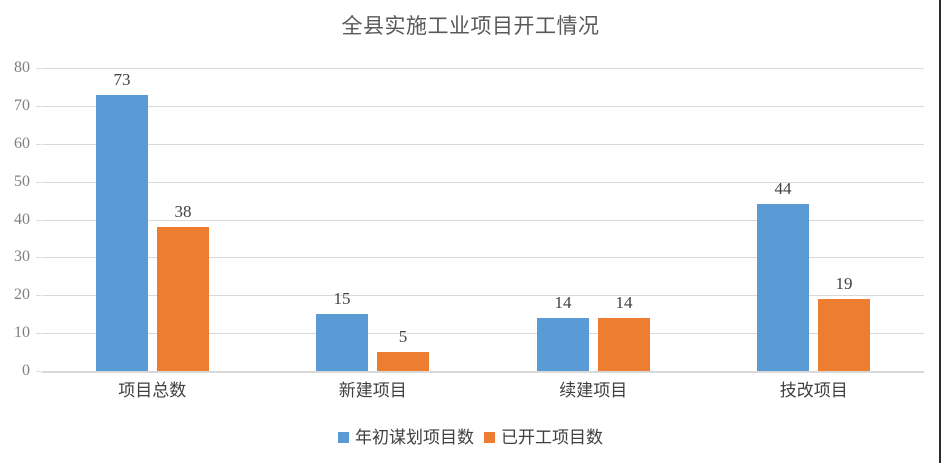 The width and height of the screenshot is (941, 463). What do you see at coordinates (22, 181) in the screenshot?
I see `y-axis-tick-label: 50` at bounding box center [22, 181].